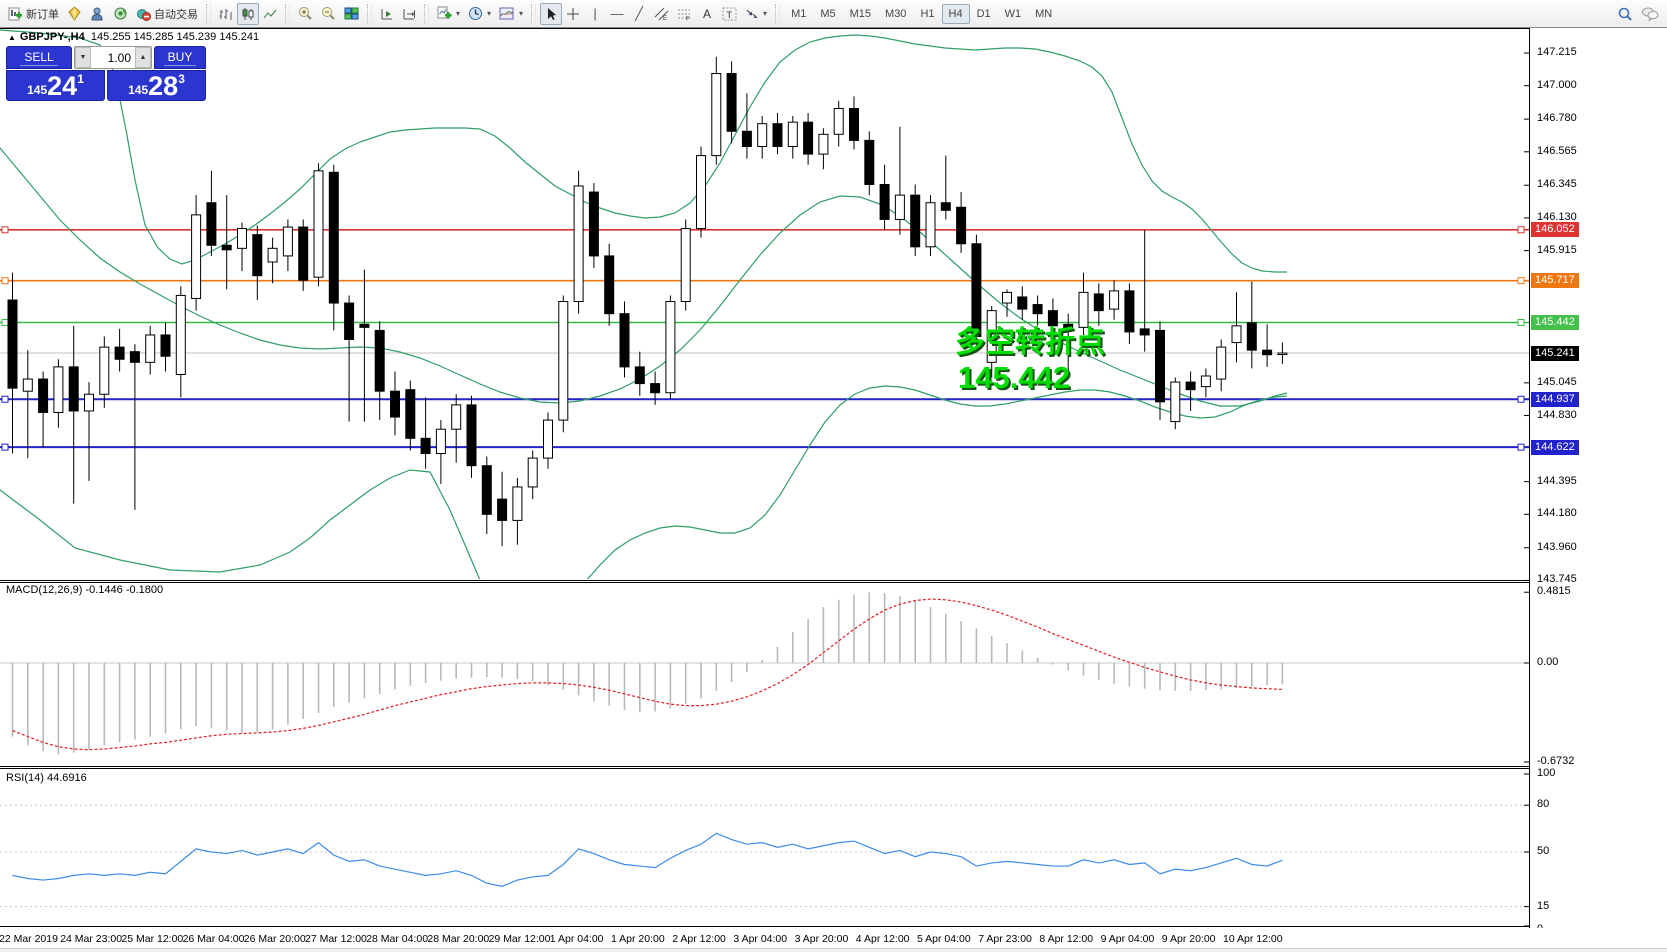 The height and width of the screenshot is (952, 1667). What do you see at coordinates (39, 57) in the screenshot?
I see `sell-button: SELL` at bounding box center [39, 57].